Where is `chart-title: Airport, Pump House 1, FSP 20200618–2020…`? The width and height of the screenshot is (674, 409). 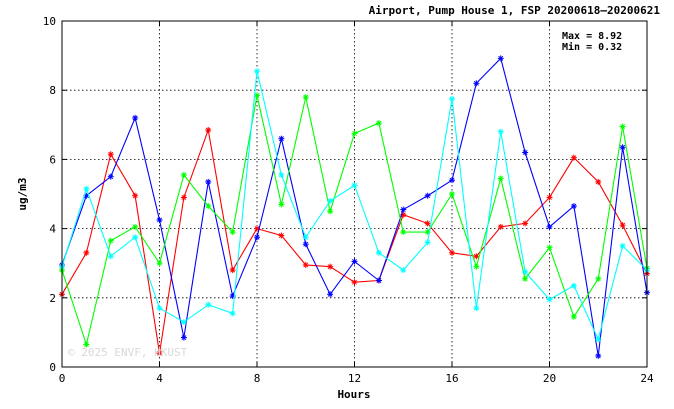
chart-title: Airport, Pump House 1, FSP 20200618–2020… is located at coordinates (515, 10).